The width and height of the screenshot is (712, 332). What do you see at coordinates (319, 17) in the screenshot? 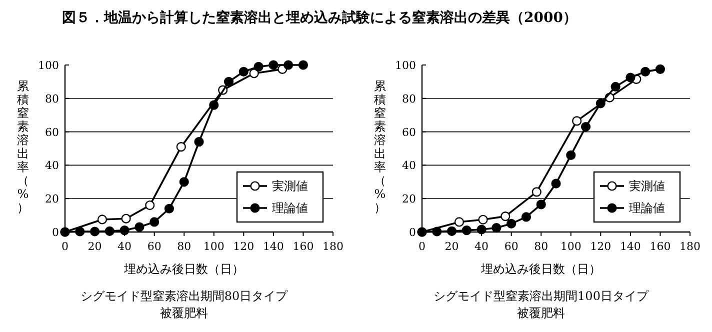
I see `chart-title: 図５．地温から計算した窒素溶出と埋め込み試験による窒素溶出の差異（2000）` at bounding box center [319, 17].